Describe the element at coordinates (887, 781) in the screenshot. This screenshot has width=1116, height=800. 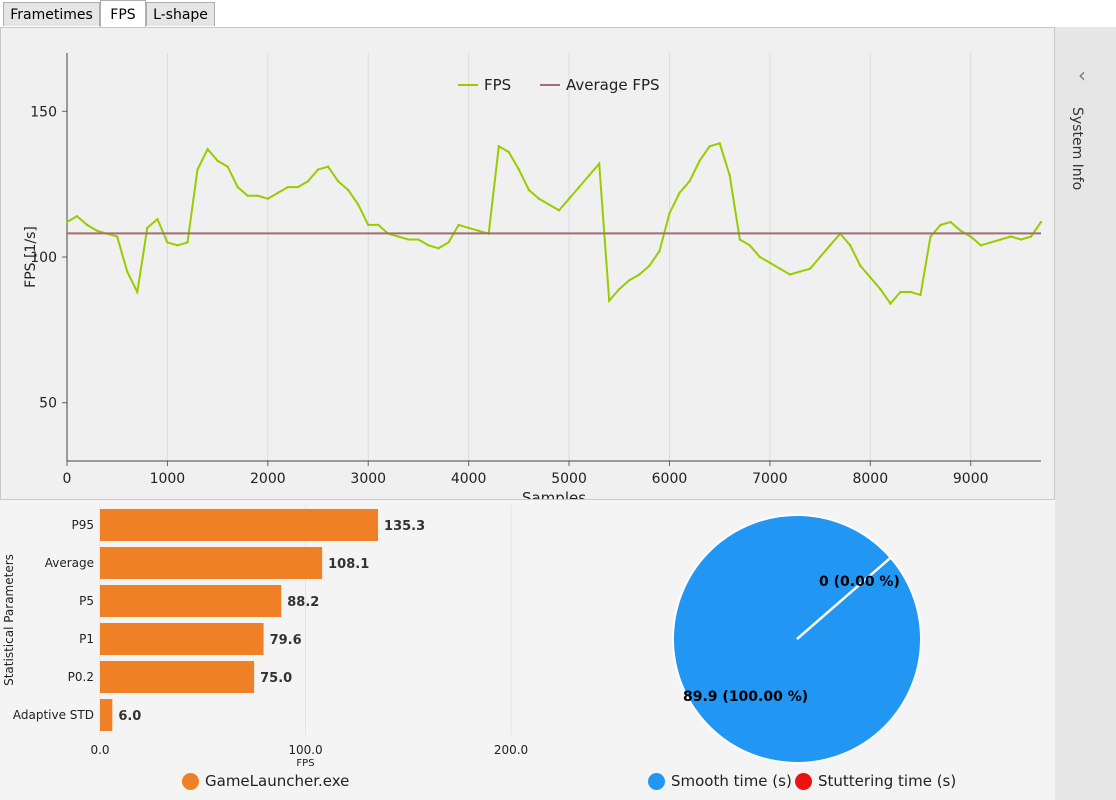
I see `pie-legend-stutter-label: Stuttering time (s)` at that location.